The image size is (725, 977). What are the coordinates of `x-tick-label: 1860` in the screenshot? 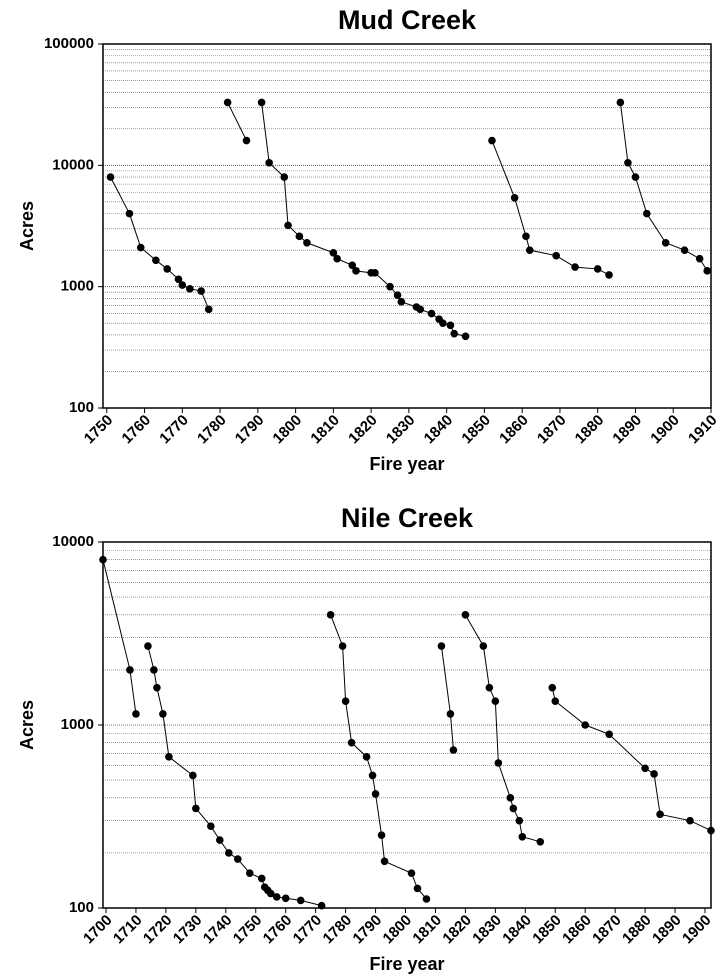 It's located at (577, 930).